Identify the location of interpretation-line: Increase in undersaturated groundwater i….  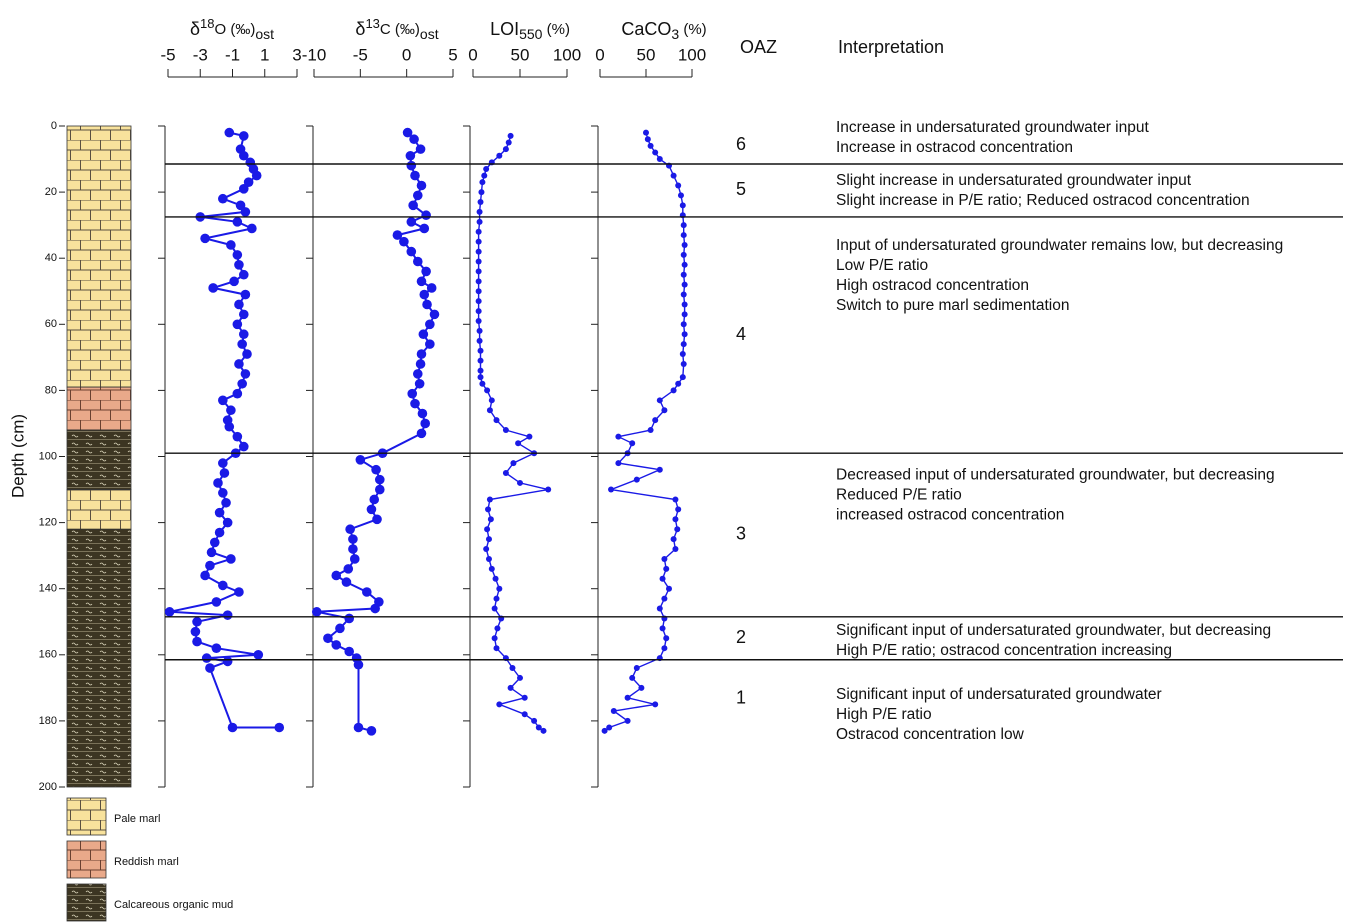
(992, 127).